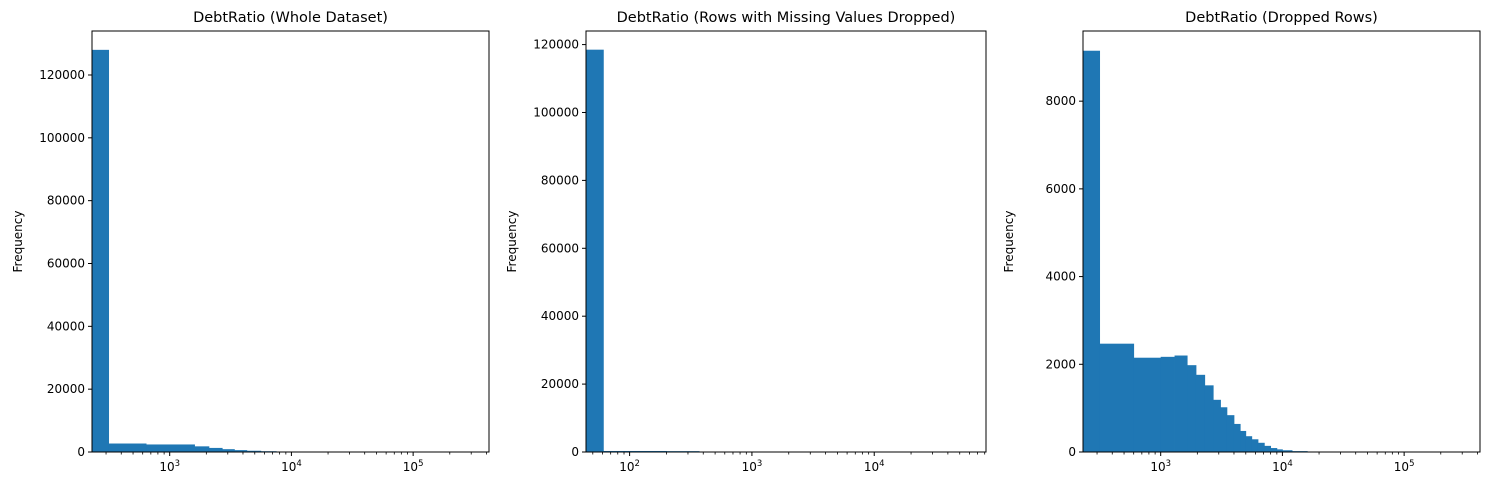 The image size is (1489, 490). What do you see at coordinates (629, 466) in the screenshot?
I see `x-tick-label: 10²` at bounding box center [629, 466].